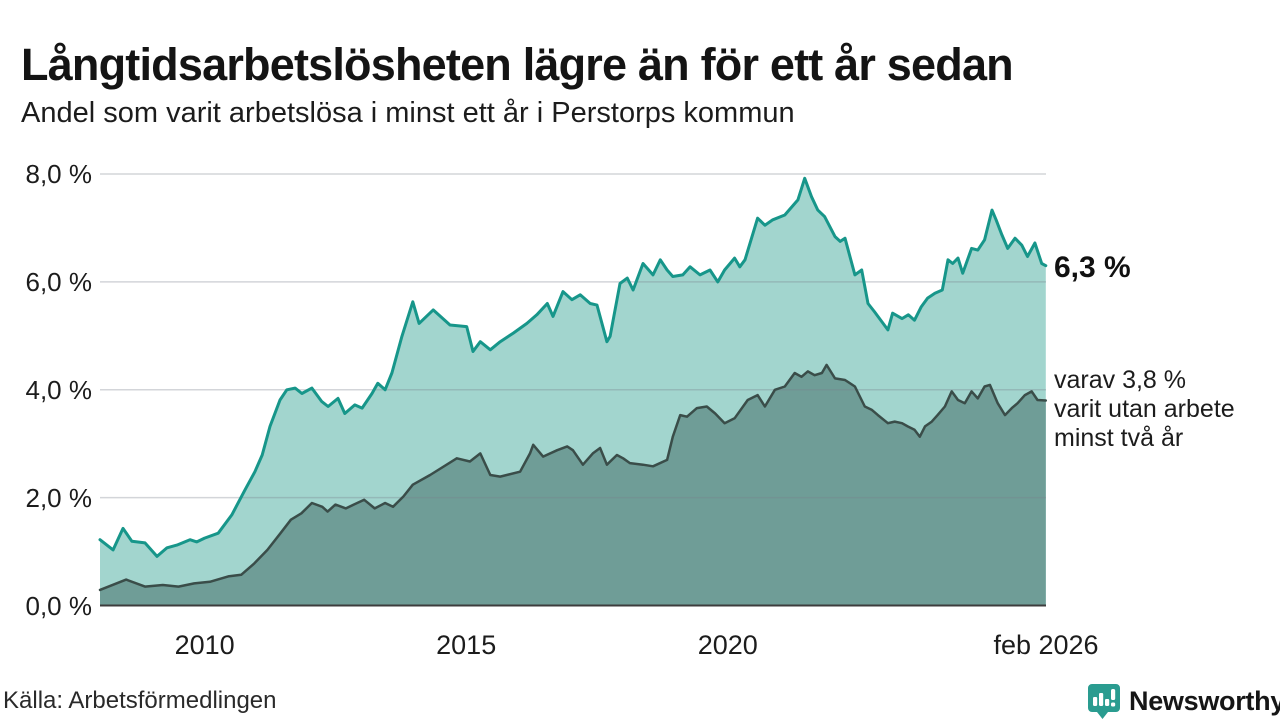  I want to click on x-tick-label-2020: 2020, so click(727, 645).